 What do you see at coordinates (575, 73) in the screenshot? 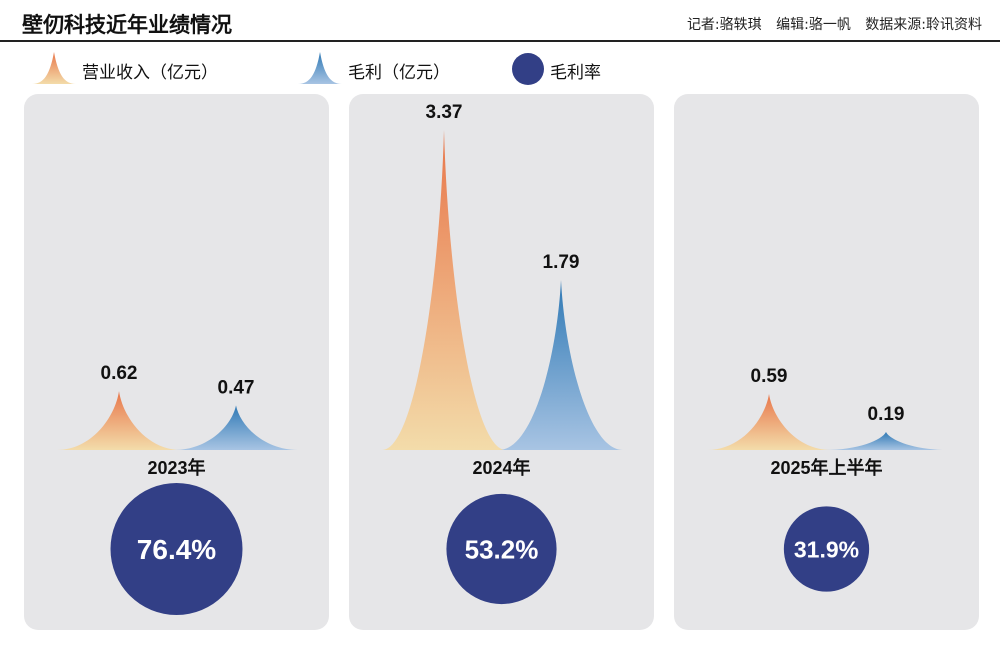
I see `legend-label-gross-margin: 毛利率` at bounding box center [575, 73].